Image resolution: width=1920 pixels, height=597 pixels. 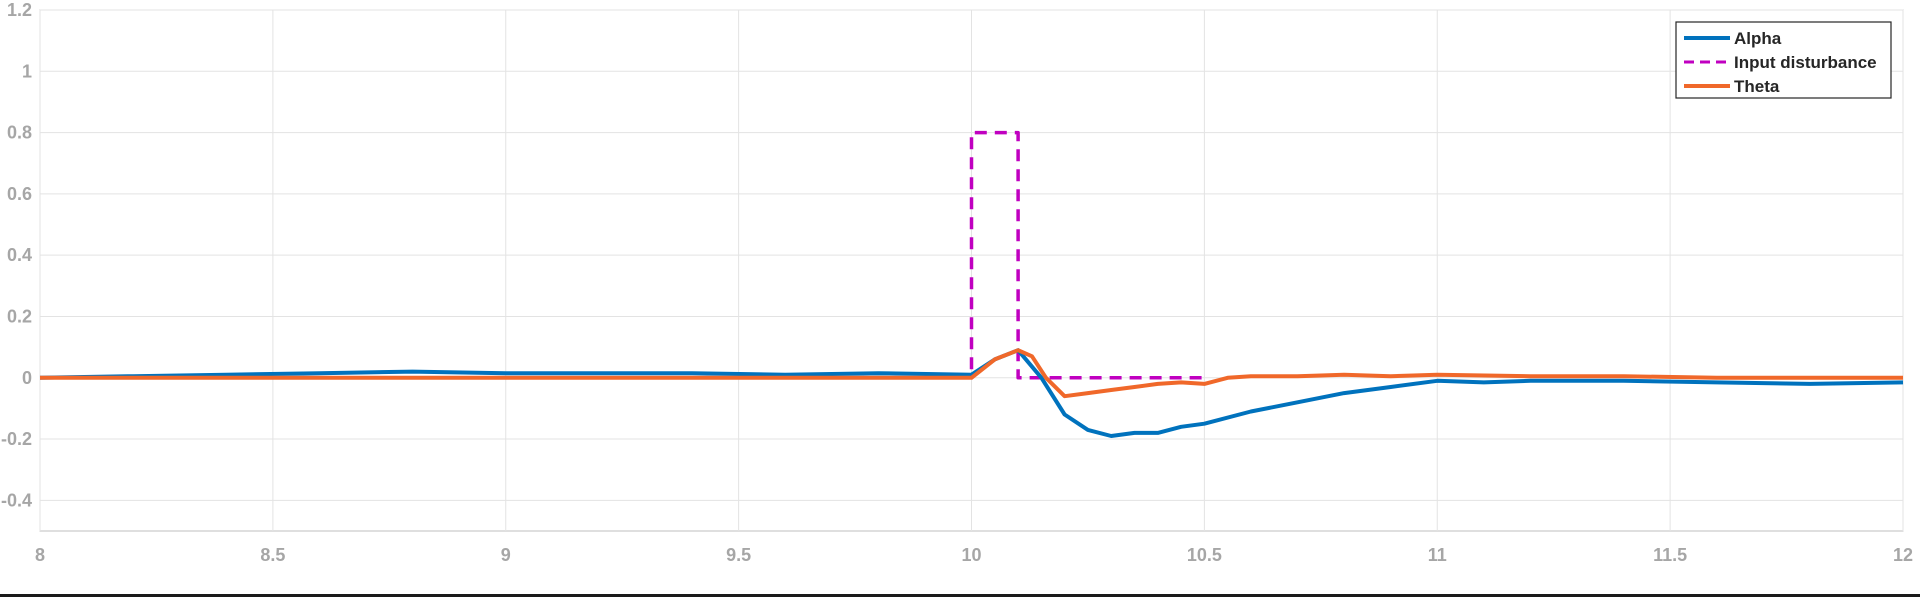 I want to click on x-tick-label: 11, so click(x=1437, y=555).